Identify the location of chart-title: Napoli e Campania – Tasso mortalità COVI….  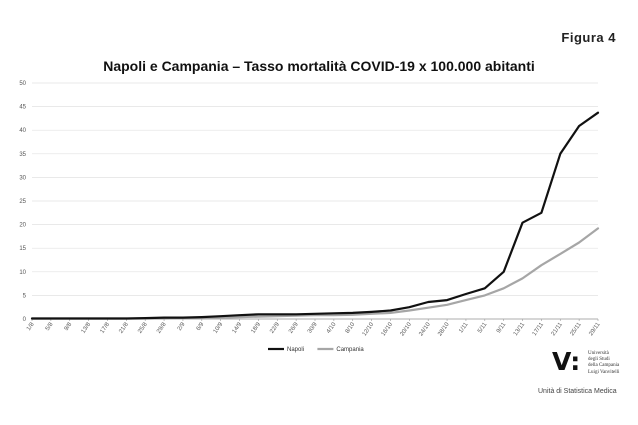
(319, 66).